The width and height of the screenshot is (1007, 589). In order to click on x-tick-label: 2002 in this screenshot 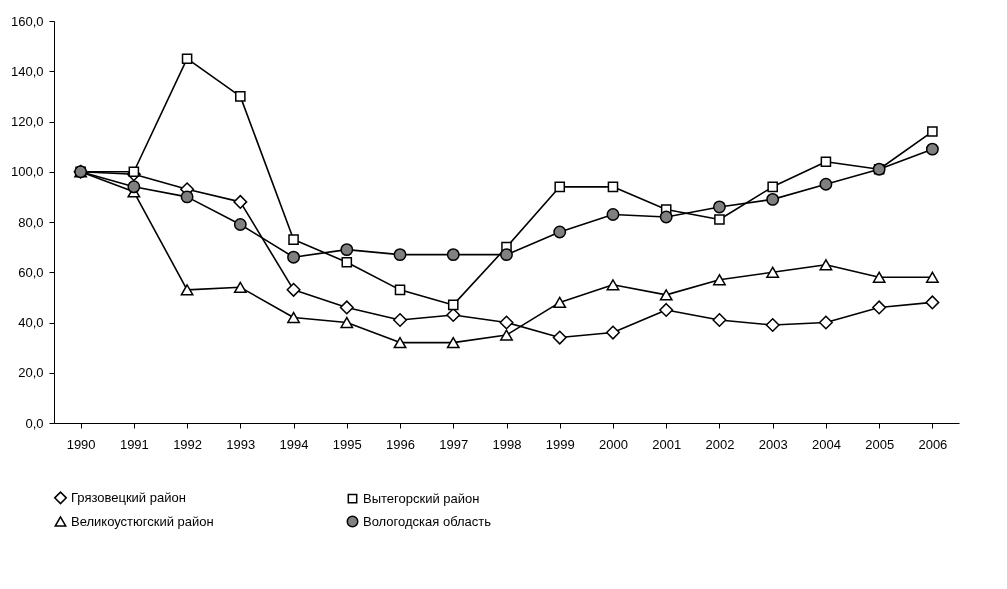, I will do `click(720, 444)`.